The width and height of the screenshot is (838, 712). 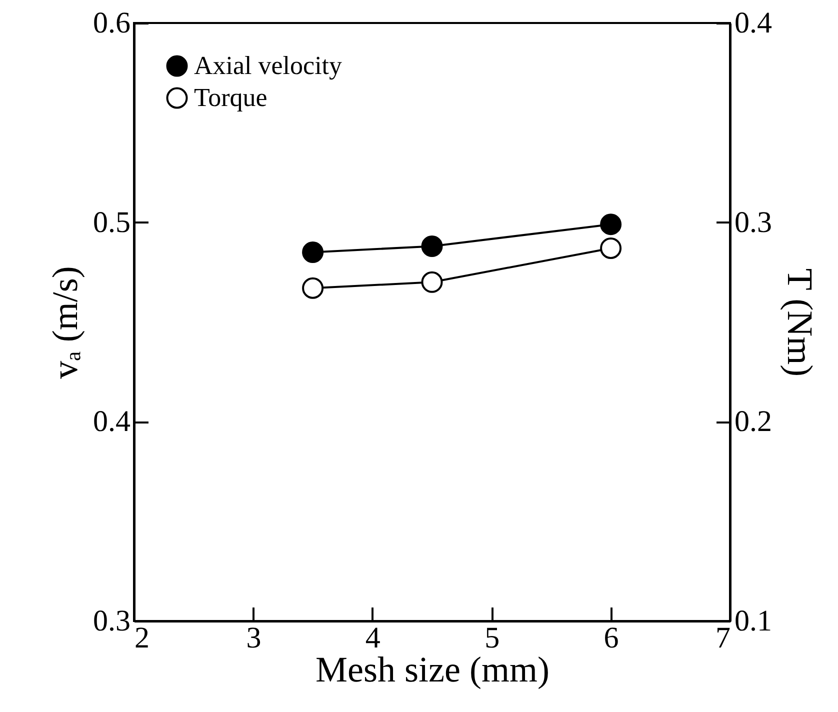 What do you see at coordinates (142, 638) in the screenshot?
I see `x-tick-label: 2` at bounding box center [142, 638].